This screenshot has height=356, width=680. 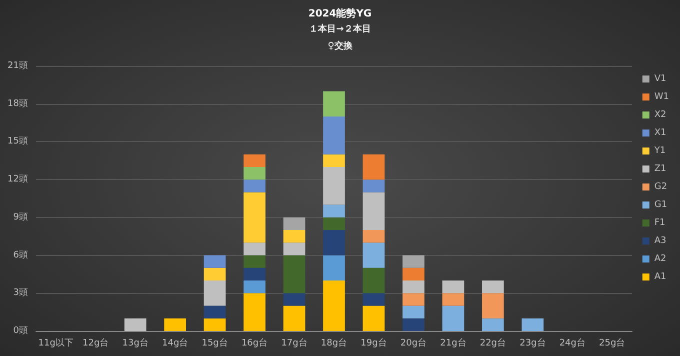 What do you see at coordinates (340, 29) in the screenshot?
I see `chart-subtitle: １本目→２本目` at bounding box center [340, 29].